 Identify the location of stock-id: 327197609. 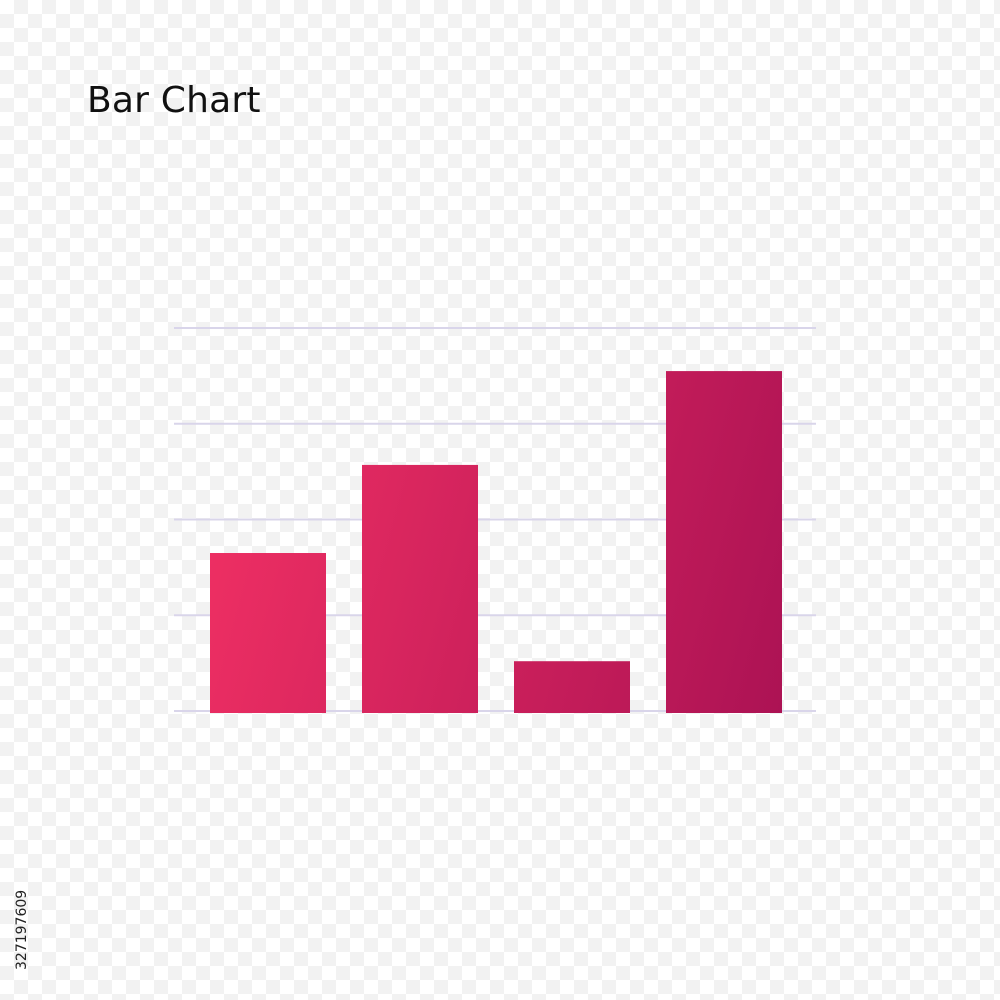
(21, 870).